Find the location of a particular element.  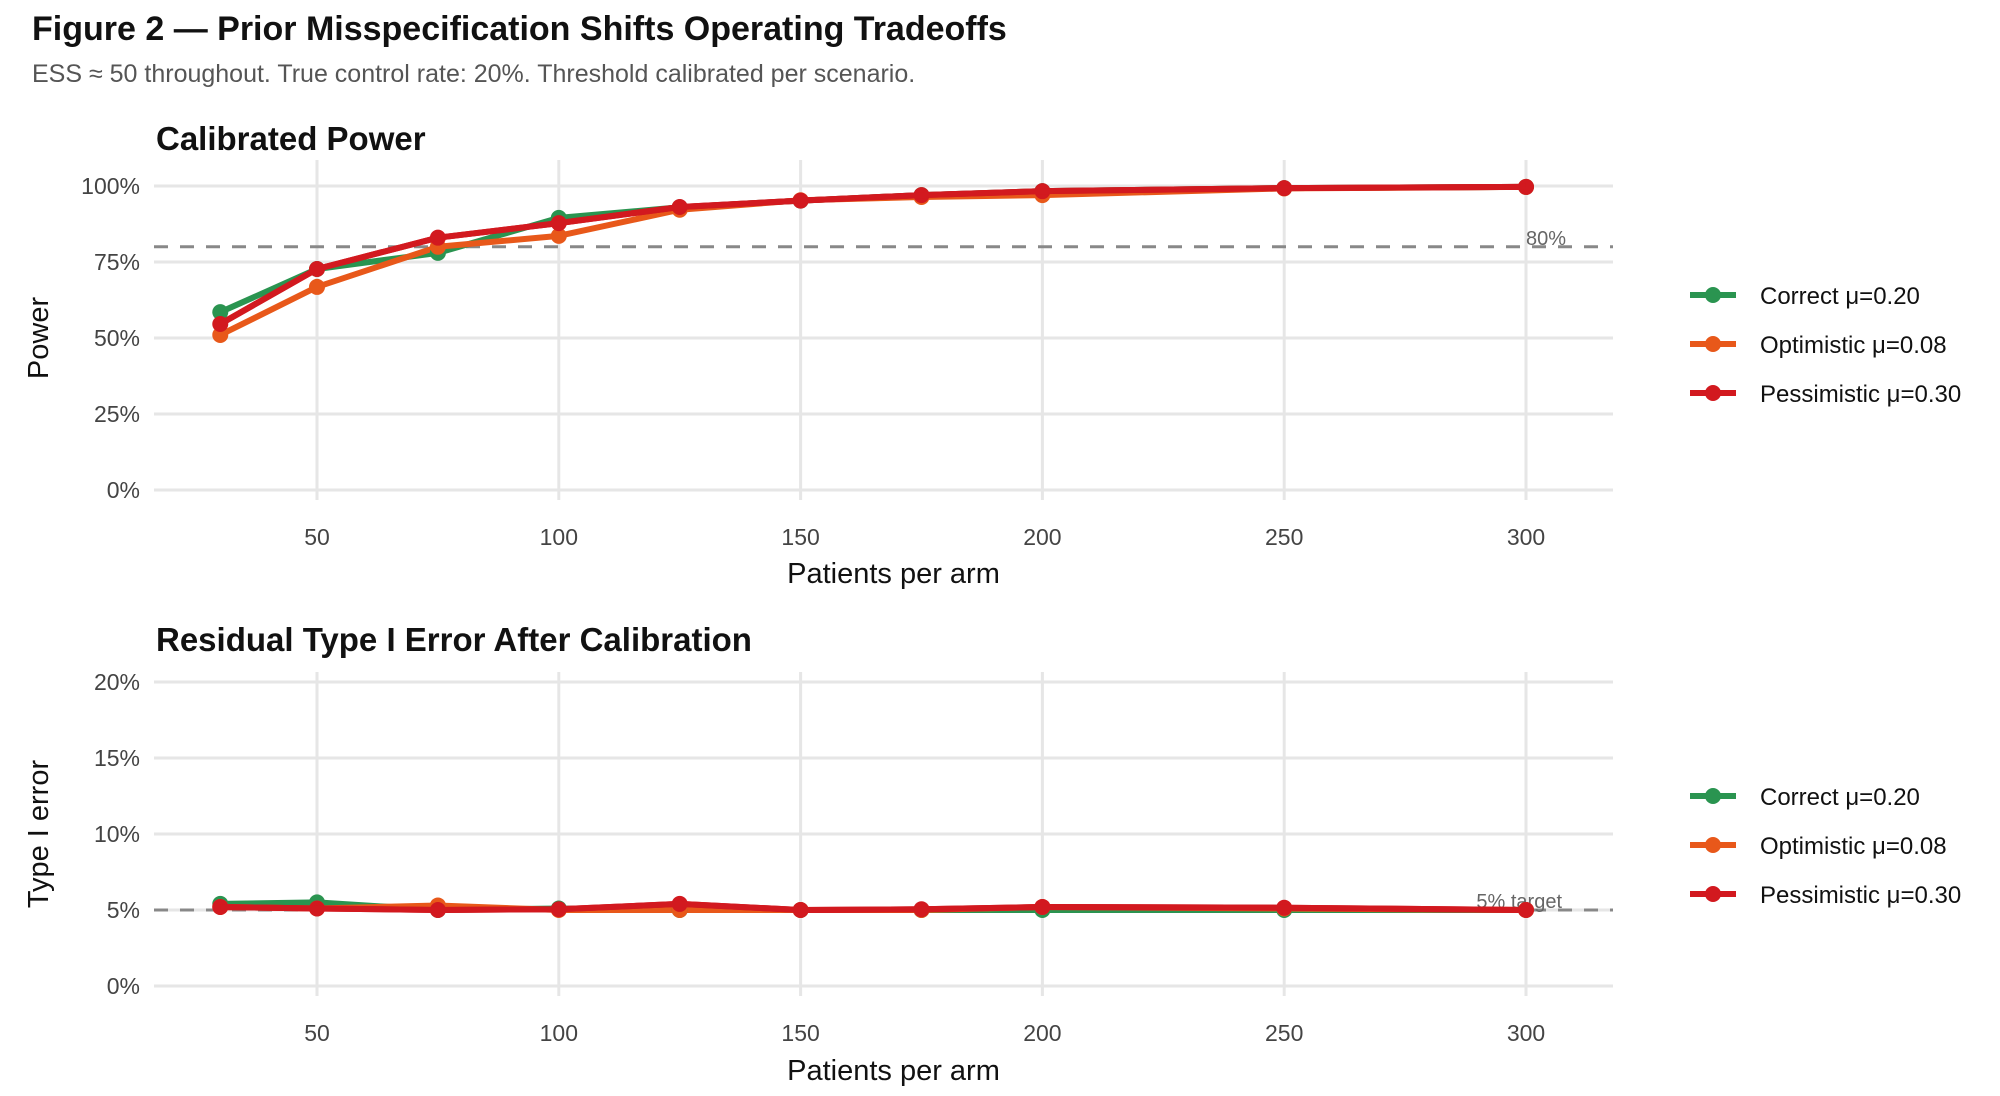

reference-line-label: 80% is located at coordinates (1546, 239).